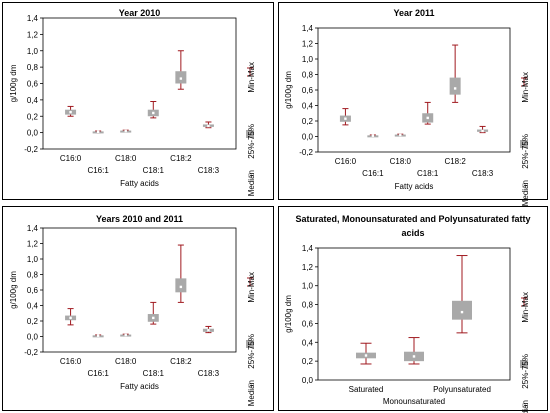  What do you see at coordinates (414, 314) in the screenshot?
I see `plot-frame` at bounding box center [414, 314].